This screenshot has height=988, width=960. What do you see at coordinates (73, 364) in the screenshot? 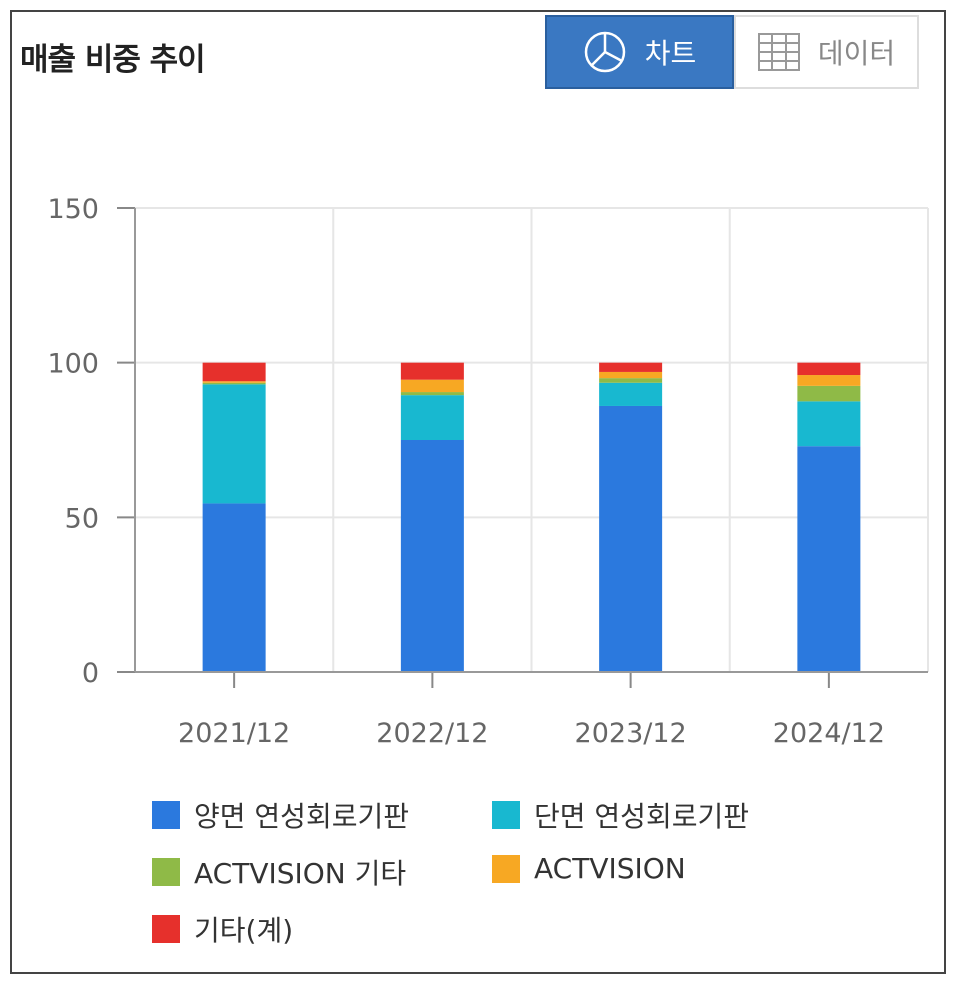
I see `y-tick-label: 100` at bounding box center [73, 364].